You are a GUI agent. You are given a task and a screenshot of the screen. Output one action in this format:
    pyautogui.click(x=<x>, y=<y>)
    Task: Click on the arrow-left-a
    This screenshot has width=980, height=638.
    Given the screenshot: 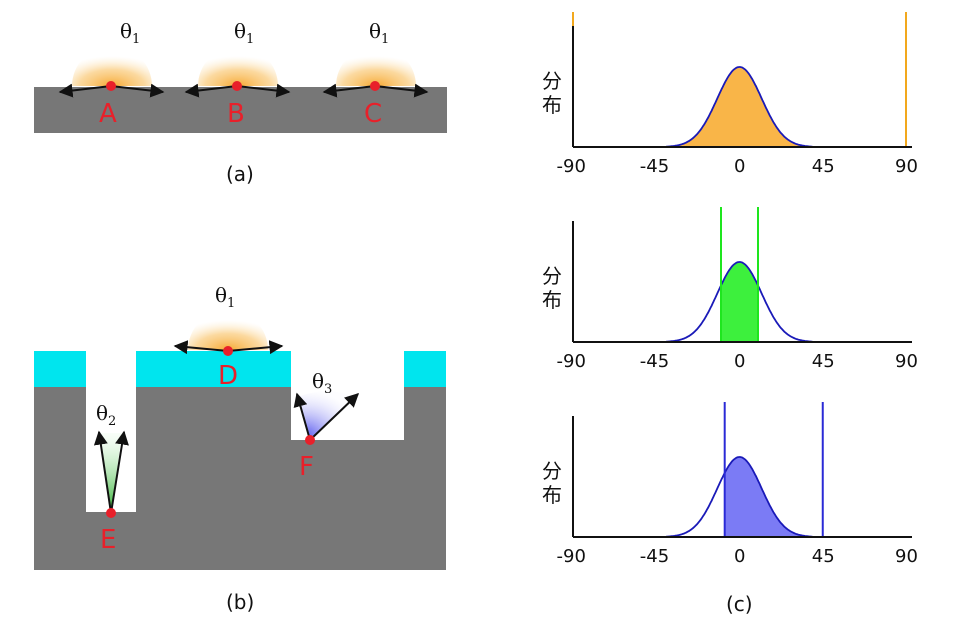 What is the action you would take?
    pyautogui.click(x=85, y=90)
    